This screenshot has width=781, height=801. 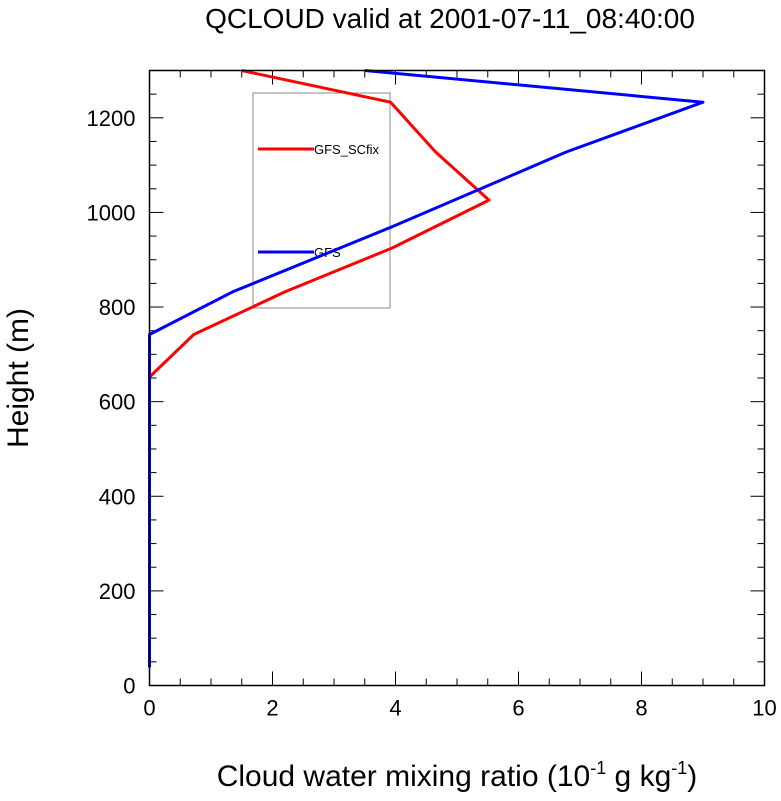 What do you see at coordinates (111, 118) in the screenshot?
I see `y-tick-label: 1200` at bounding box center [111, 118].